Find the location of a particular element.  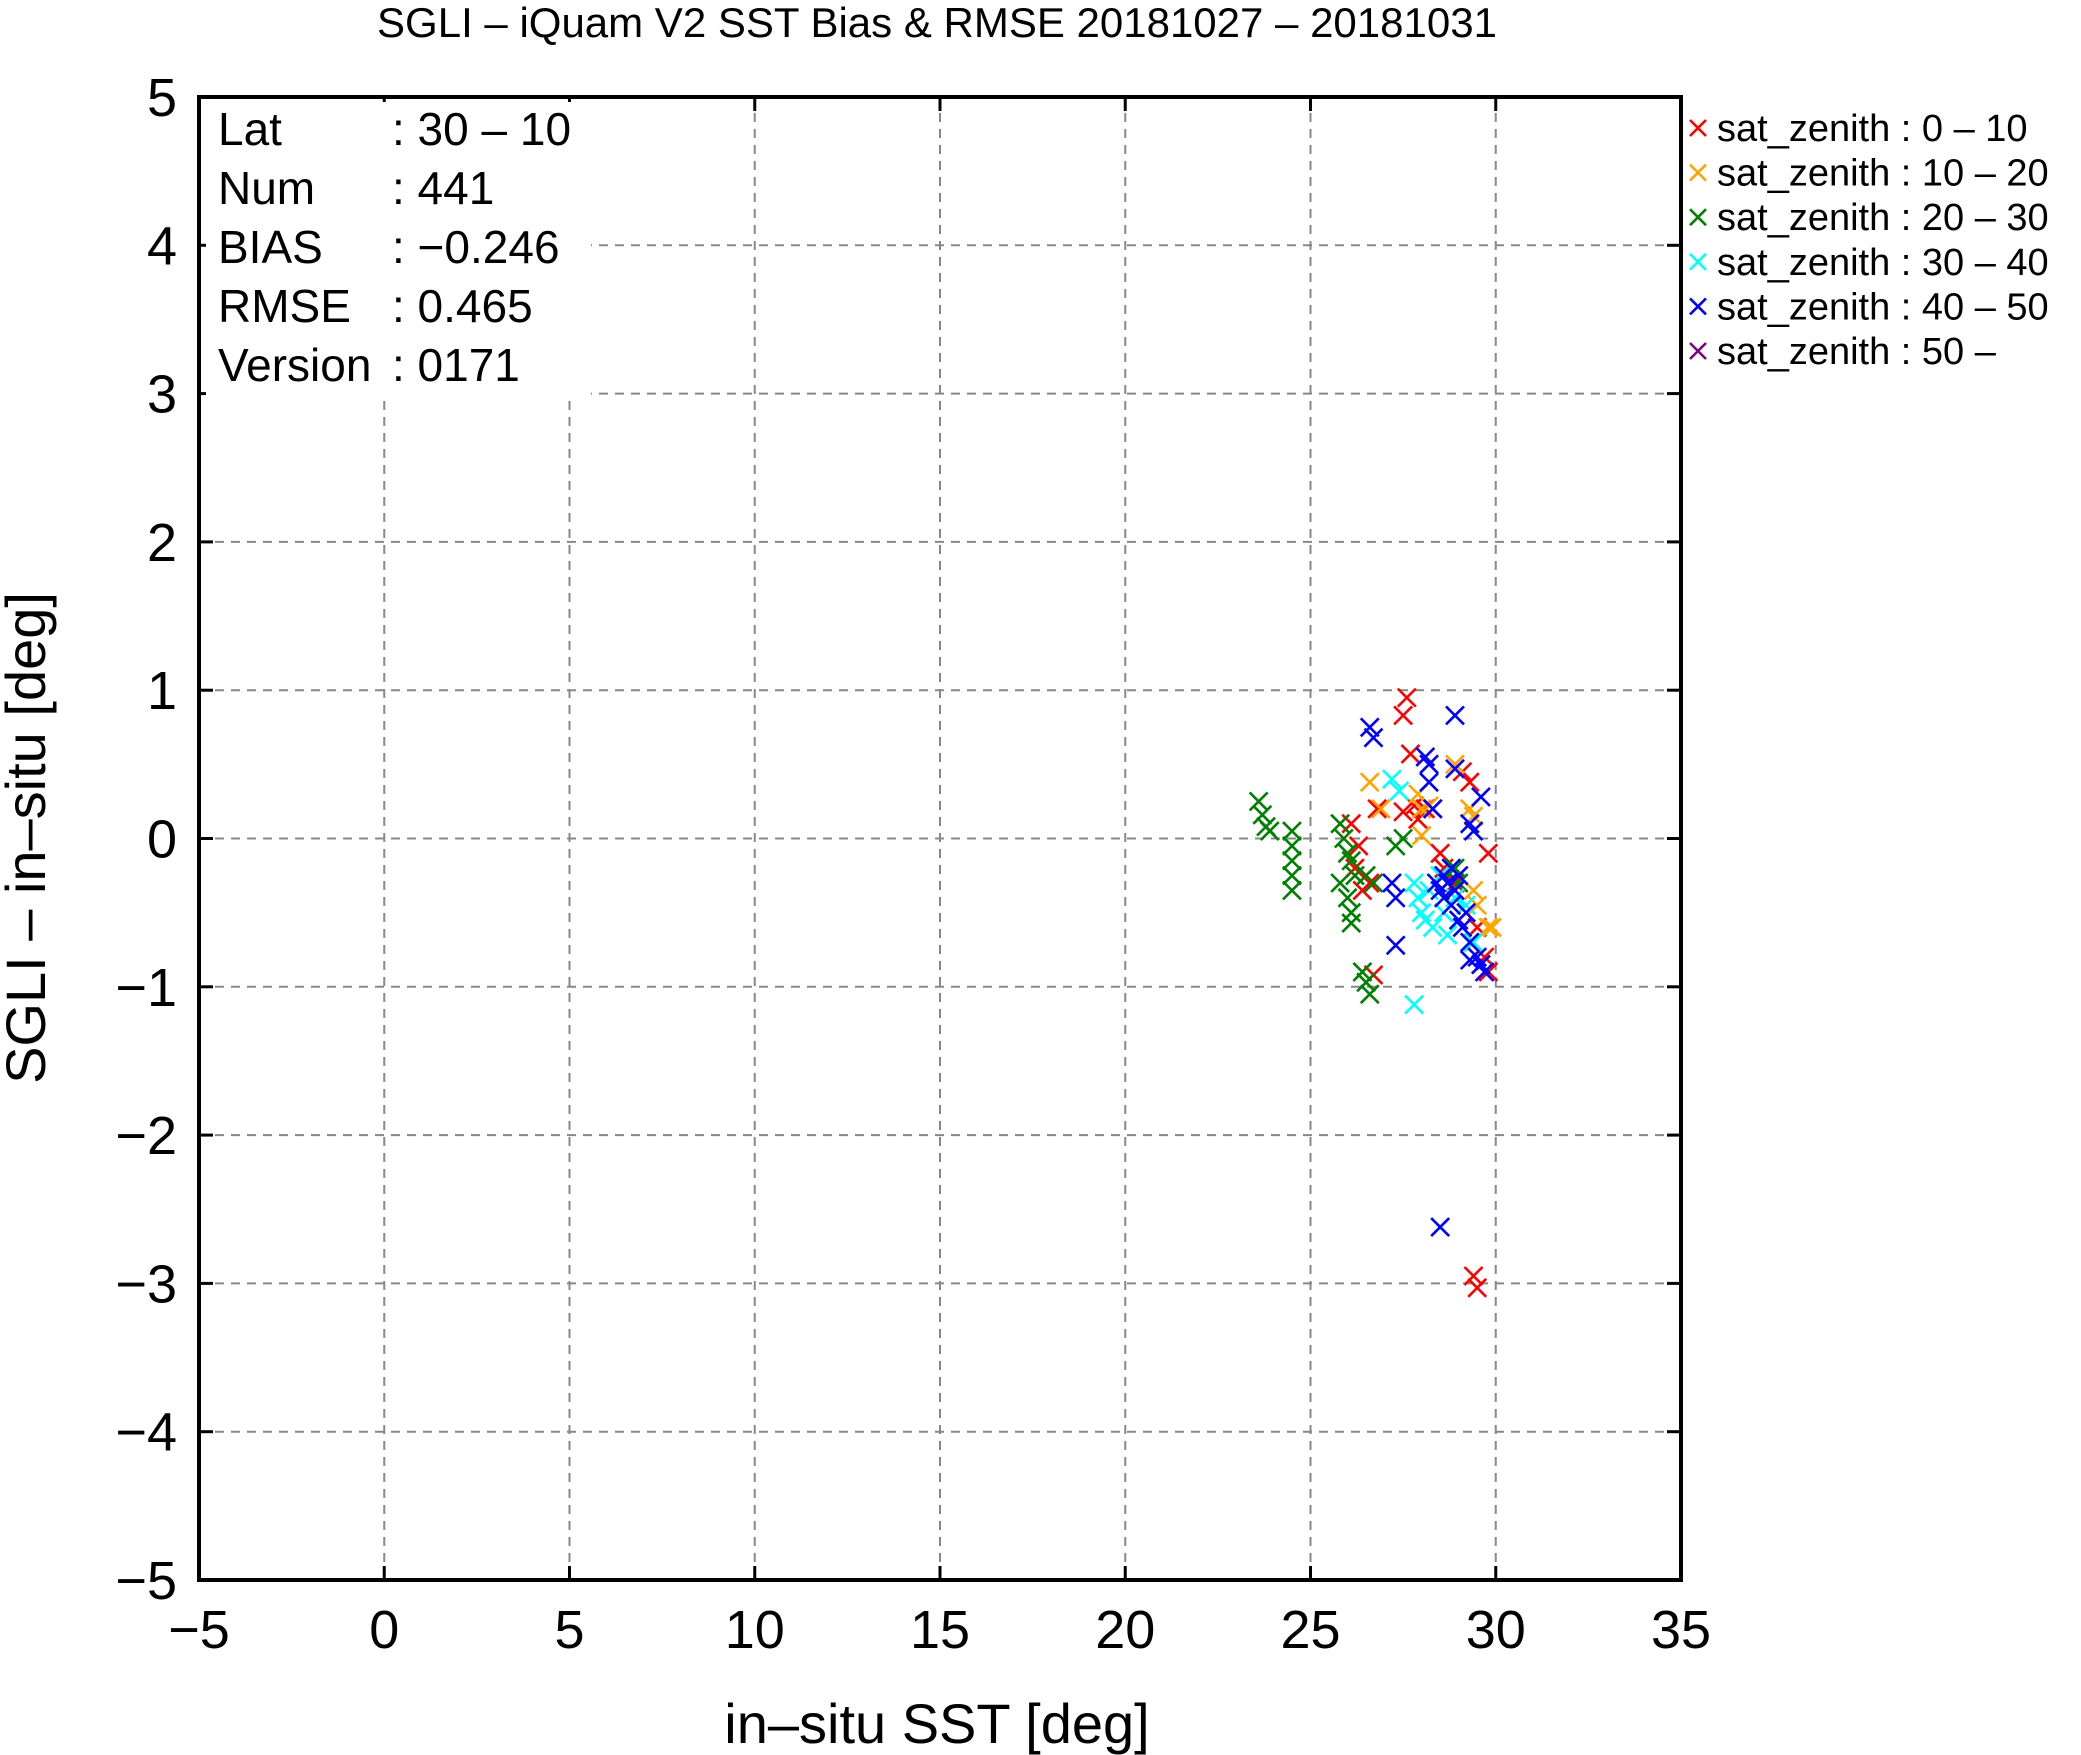

y-tick-label: 4 is located at coordinates (162, 246).